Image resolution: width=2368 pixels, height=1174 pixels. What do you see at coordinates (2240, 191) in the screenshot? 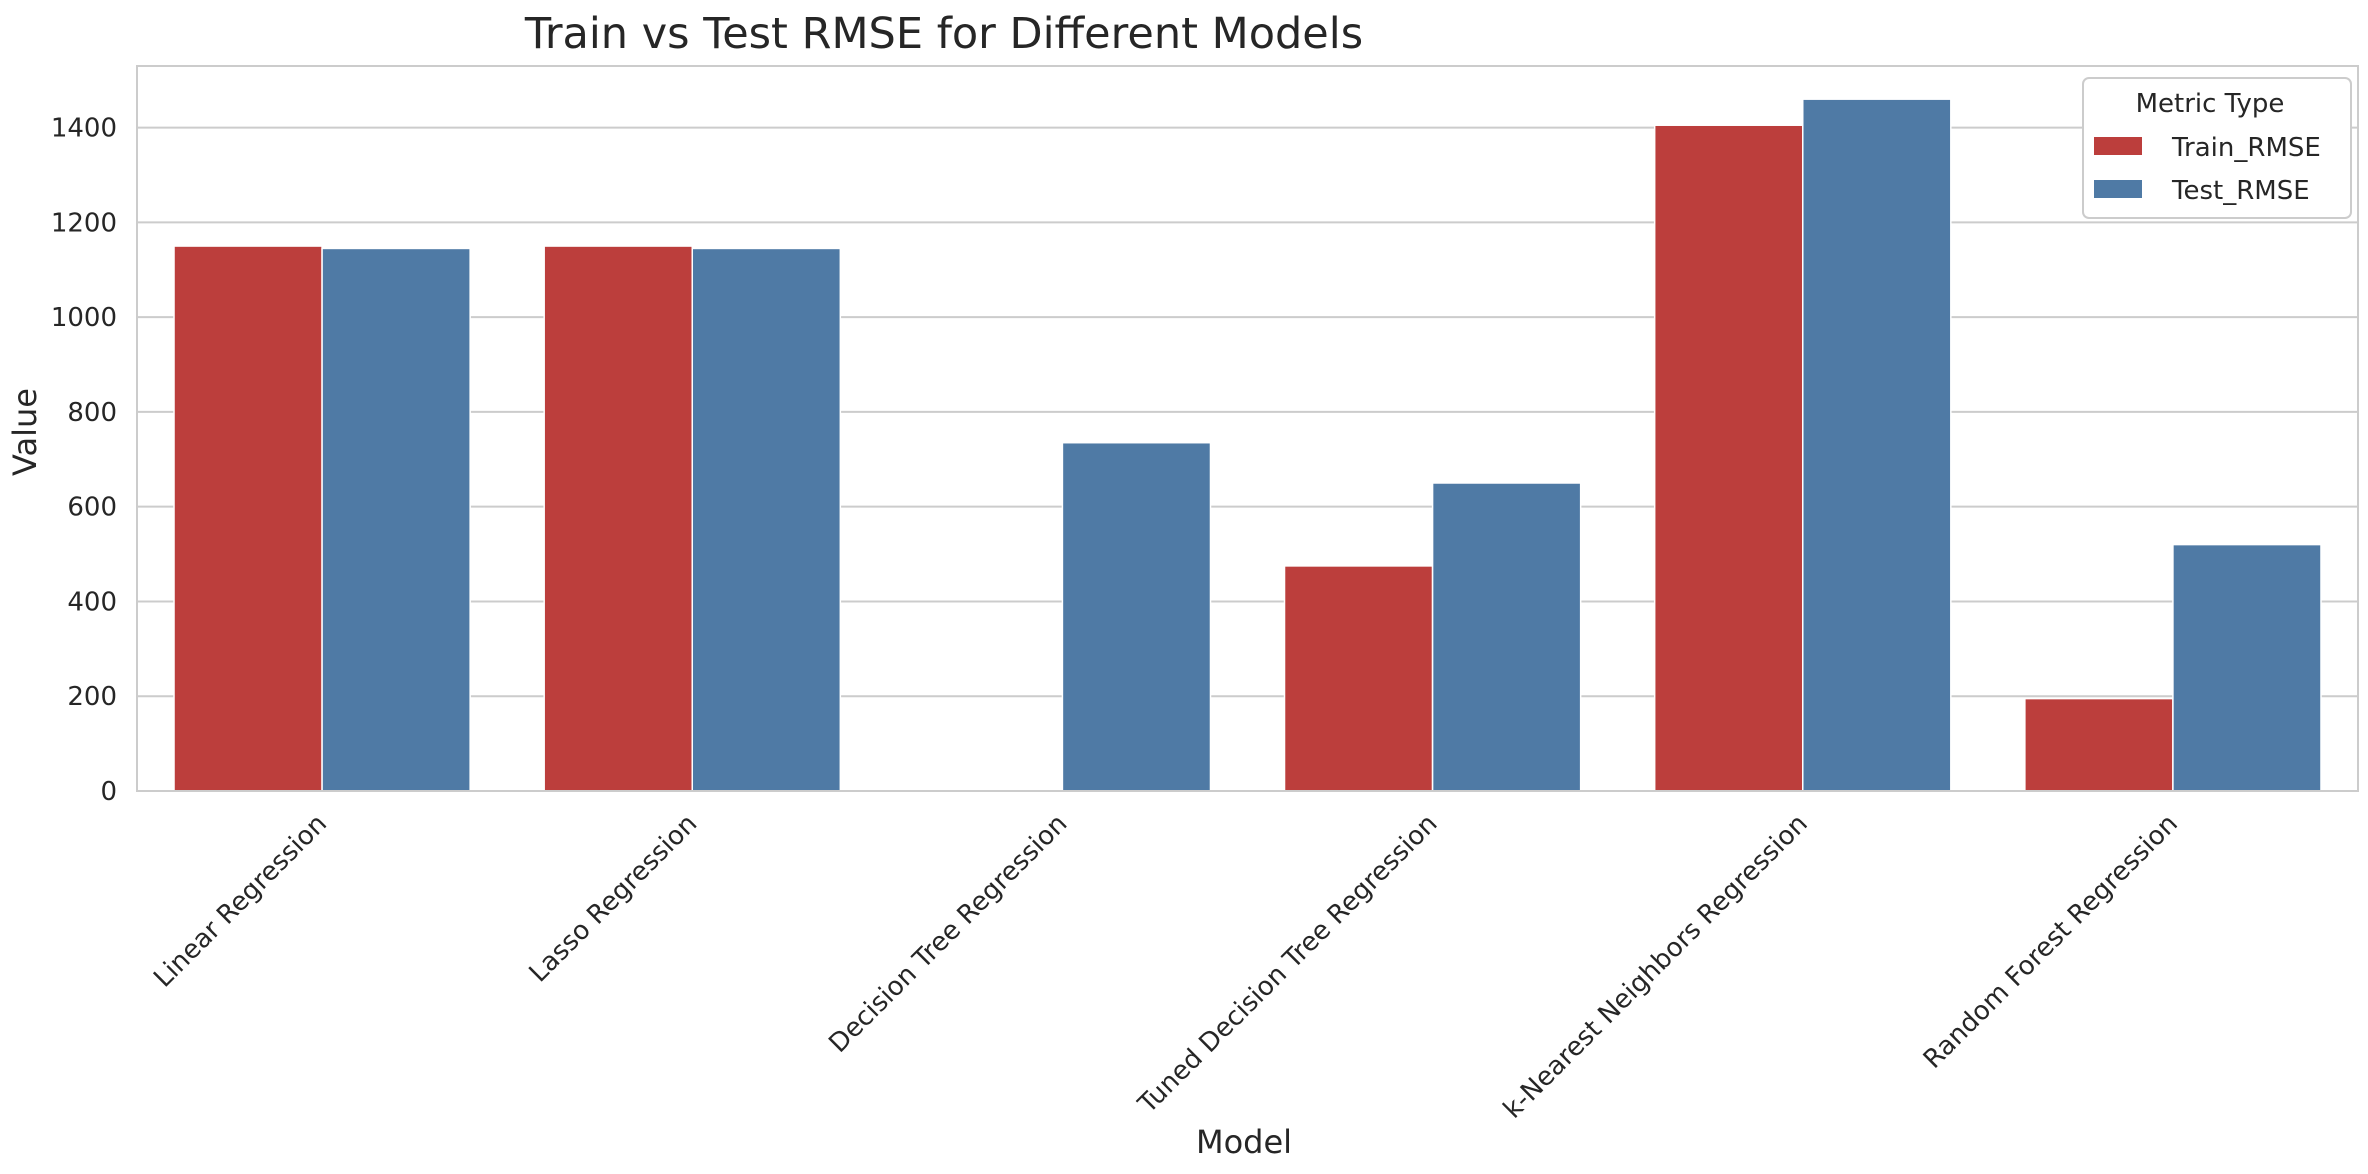
I see `legend-label-test: Test_RMSE` at bounding box center [2240, 191].